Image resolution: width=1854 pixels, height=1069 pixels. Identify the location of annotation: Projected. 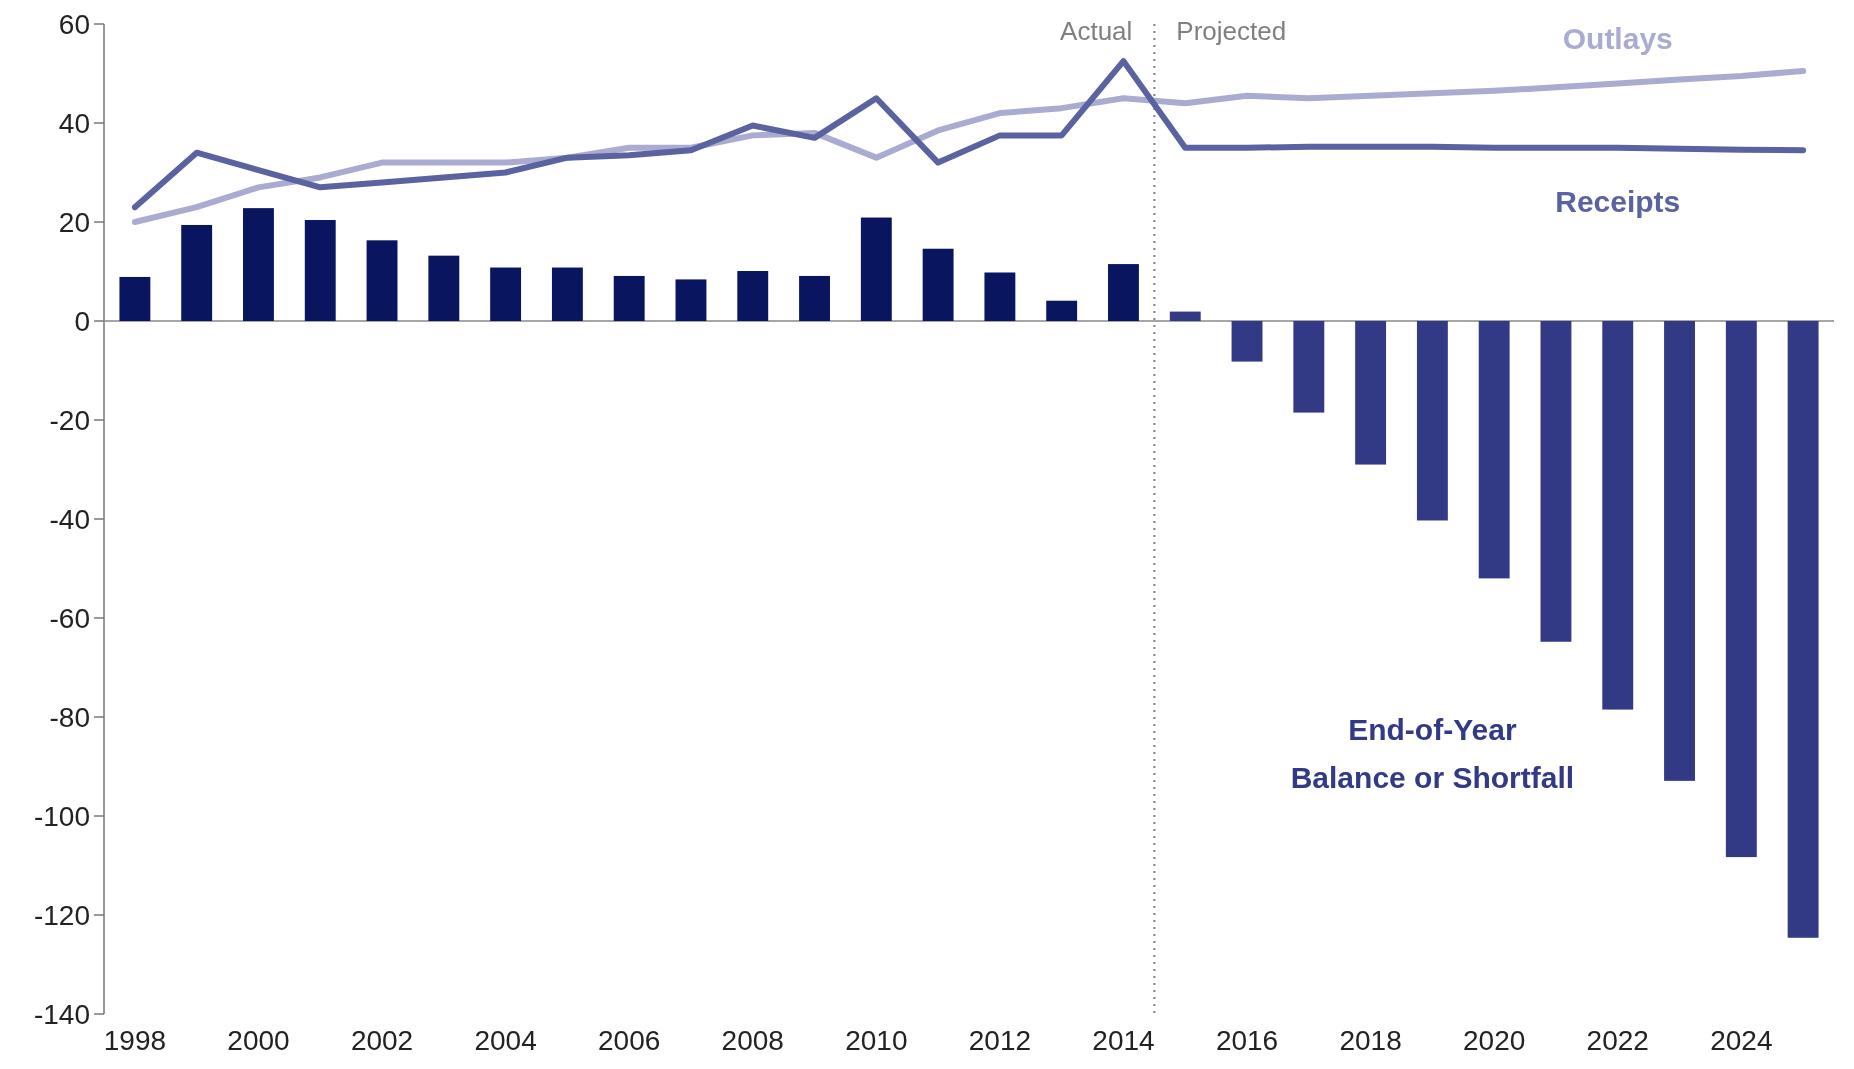
(1231, 31).